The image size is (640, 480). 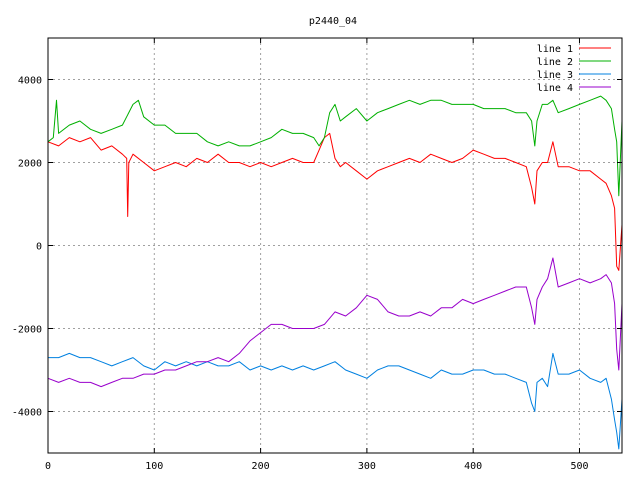 What do you see at coordinates (555, 75) in the screenshot?
I see `legend-label-3: line 3` at bounding box center [555, 75].